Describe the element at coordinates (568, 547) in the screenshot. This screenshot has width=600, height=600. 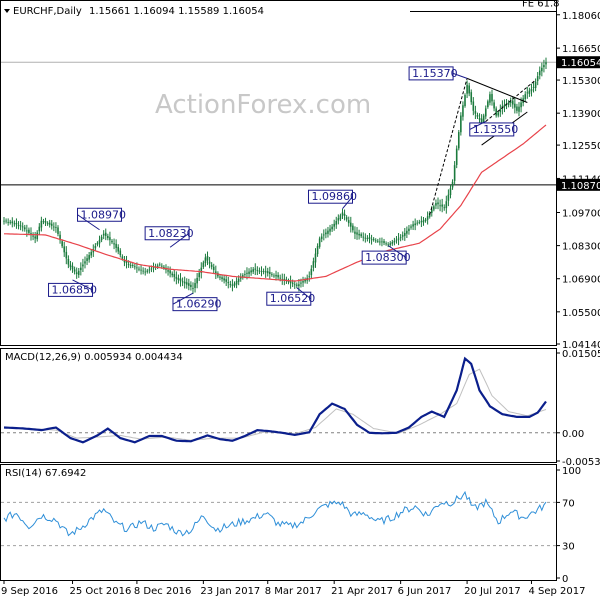
I see `rsi-y-tick-label: 30` at that location.